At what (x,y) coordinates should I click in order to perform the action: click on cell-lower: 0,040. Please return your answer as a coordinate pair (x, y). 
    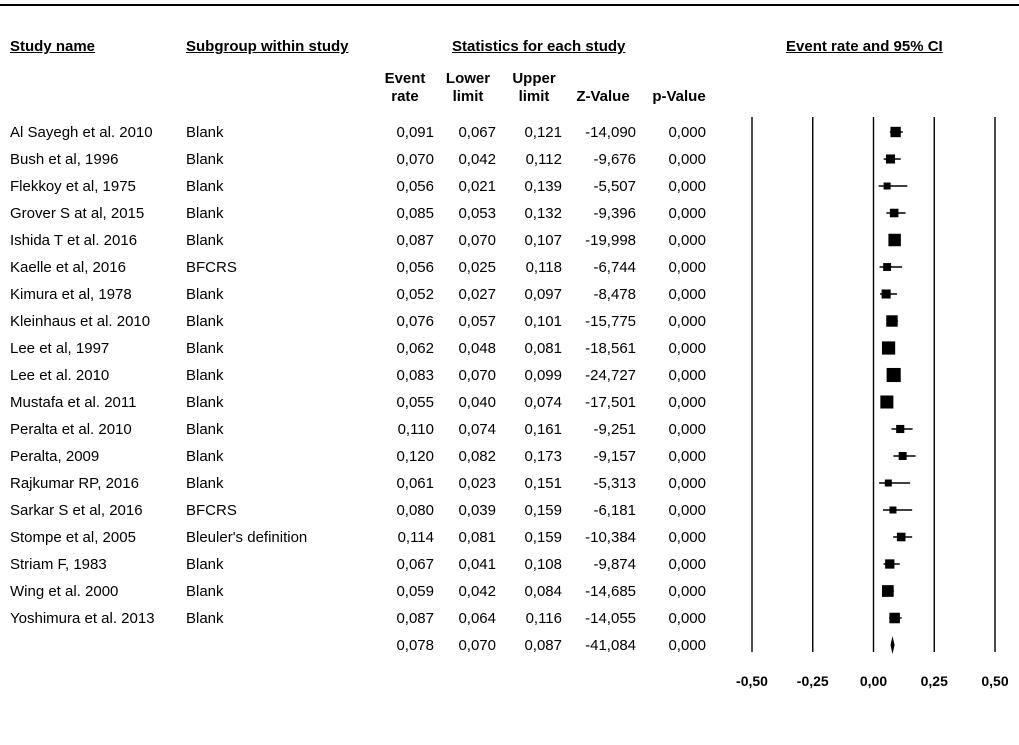
    Looking at the image, I should click on (477, 402).